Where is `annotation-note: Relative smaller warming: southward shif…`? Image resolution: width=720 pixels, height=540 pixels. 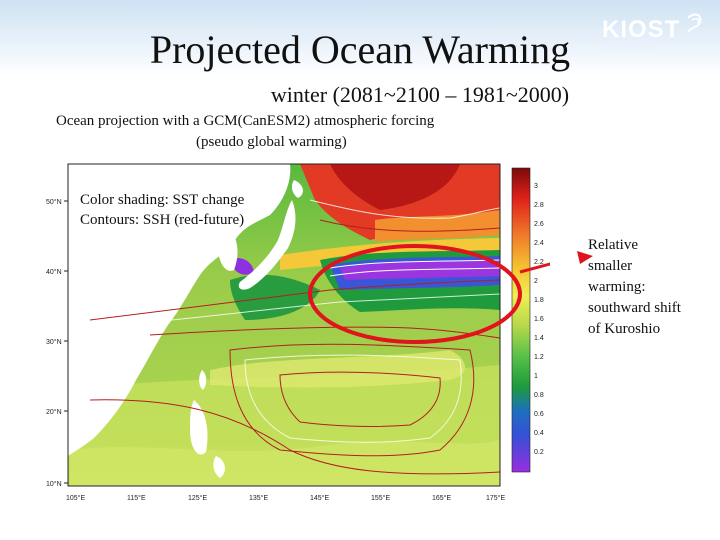 annotation-note: Relative smaller warming: southward shif… is located at coordinates (652, 287).